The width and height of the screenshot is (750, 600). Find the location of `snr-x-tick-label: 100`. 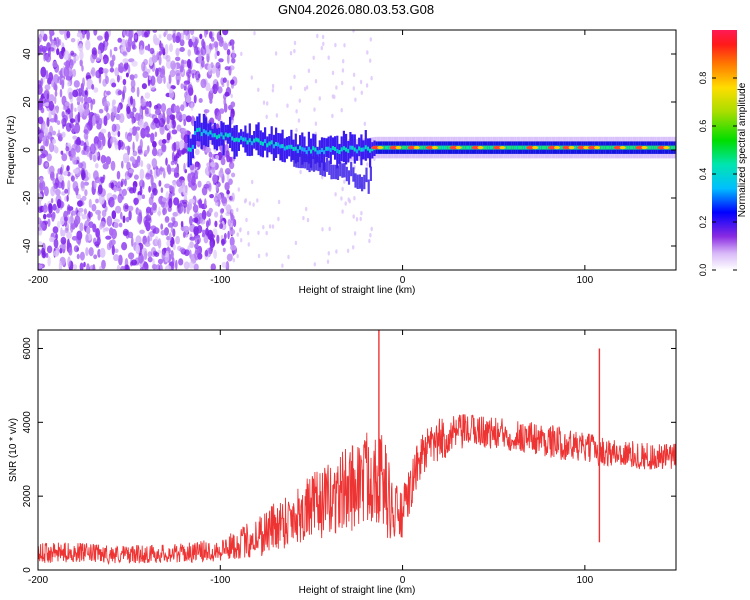

snr-x-tick-label: 100 is located at coordinates (585, 580).